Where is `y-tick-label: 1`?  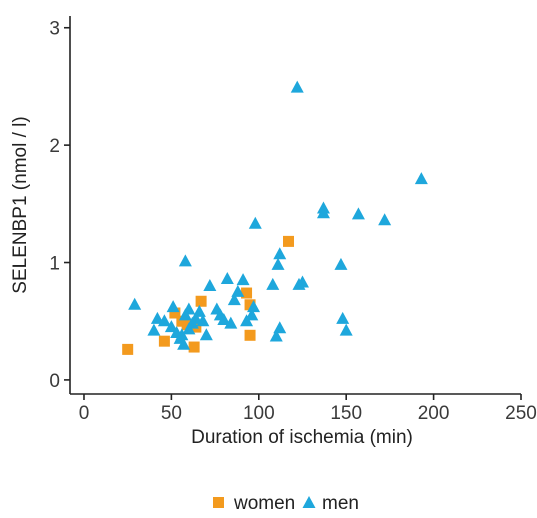
y-tick-label: 1 is located at coordinates (54, 264).